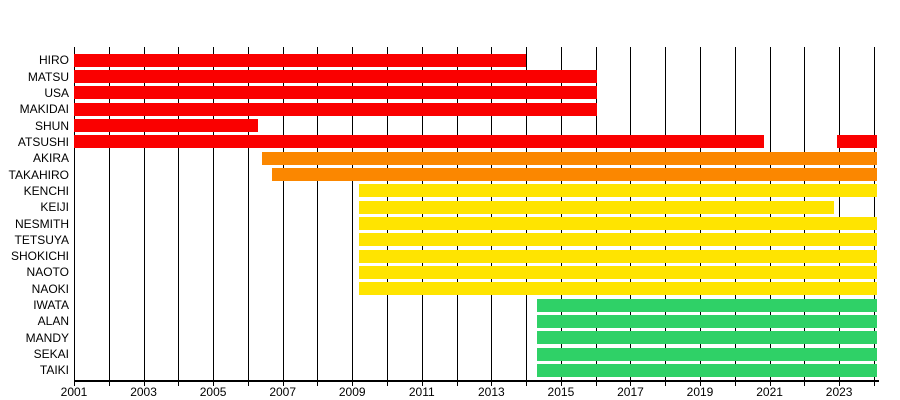 This screenshot has height=400, width=900. I want to click on x-axis-tick-label: 2011, so click(421, 392).